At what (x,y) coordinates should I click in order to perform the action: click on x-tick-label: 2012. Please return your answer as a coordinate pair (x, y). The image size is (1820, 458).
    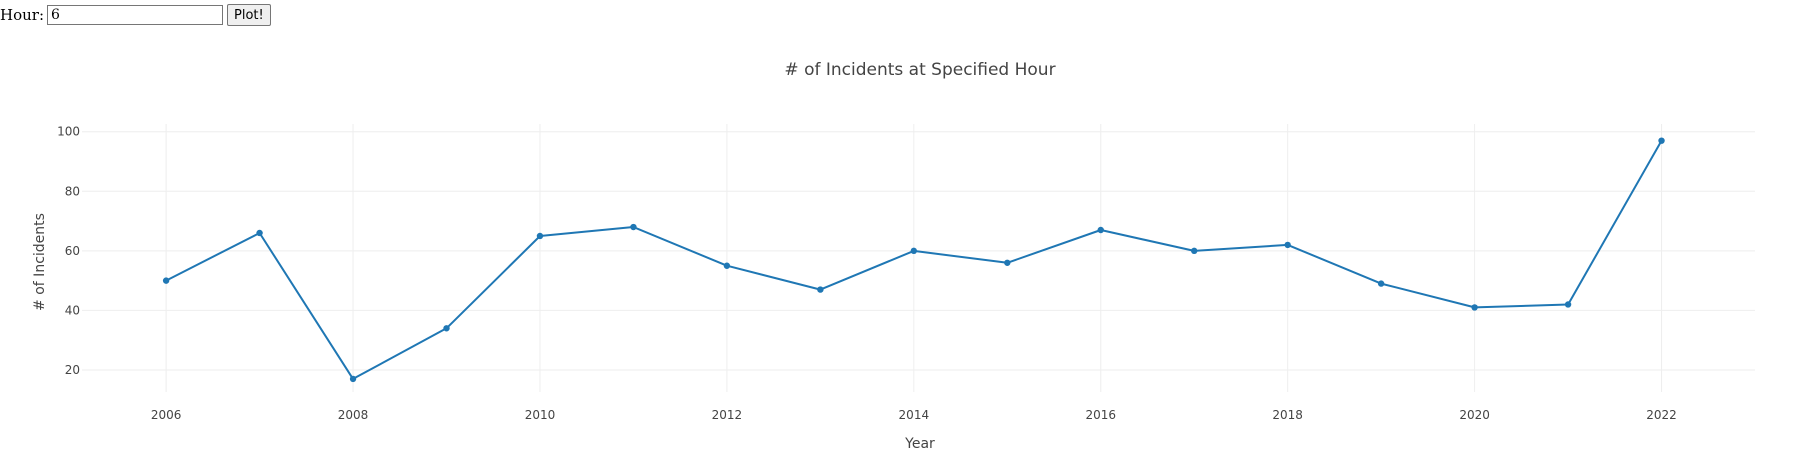
    Looking at the image, I should click on (727, 415).